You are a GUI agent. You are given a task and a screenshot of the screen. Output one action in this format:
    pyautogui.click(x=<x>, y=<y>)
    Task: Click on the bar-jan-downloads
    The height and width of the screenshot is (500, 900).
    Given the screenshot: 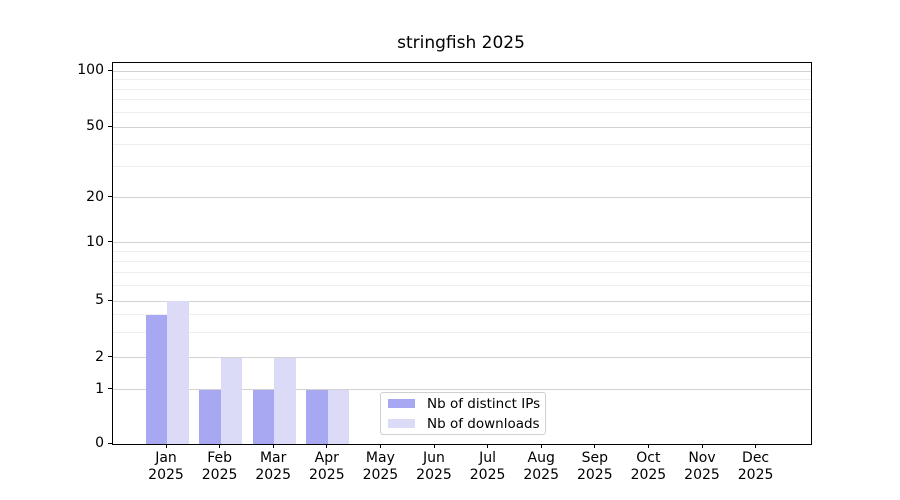 What is the action you would take?
    pyautogui.click(x=178, y=372)
    